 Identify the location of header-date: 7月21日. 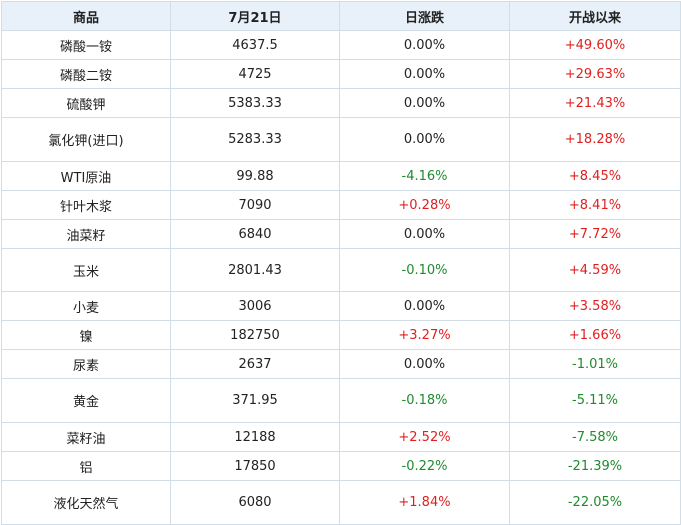
(255, 16).